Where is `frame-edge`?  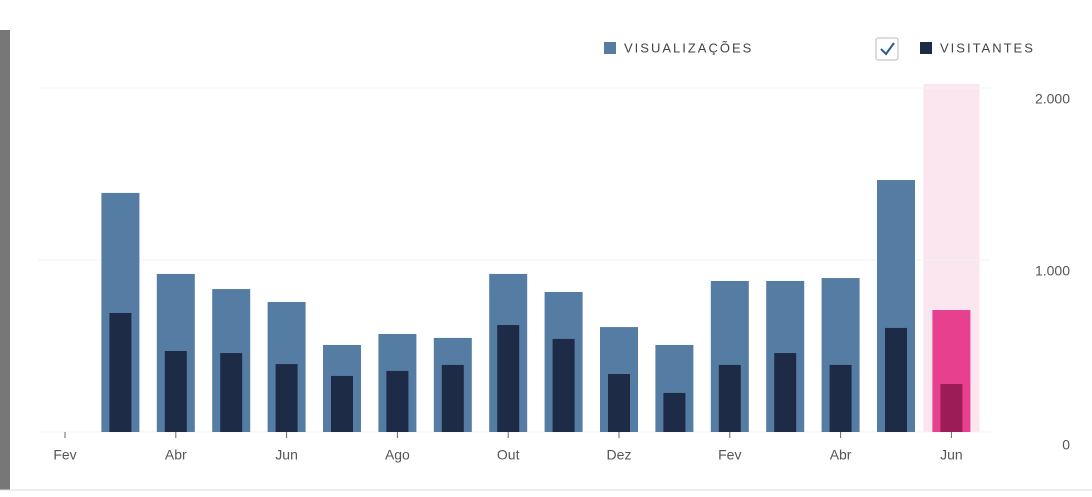
frame-edge is located at coordinates (5, 260).